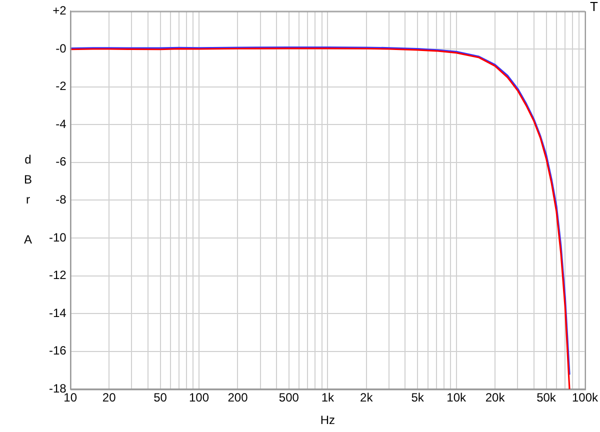 The image size is (600, 432). What do you see at coordinates (61, 199) in the screenshot?
I see `y-tick-label: -8` at bounding box center [61, 199].